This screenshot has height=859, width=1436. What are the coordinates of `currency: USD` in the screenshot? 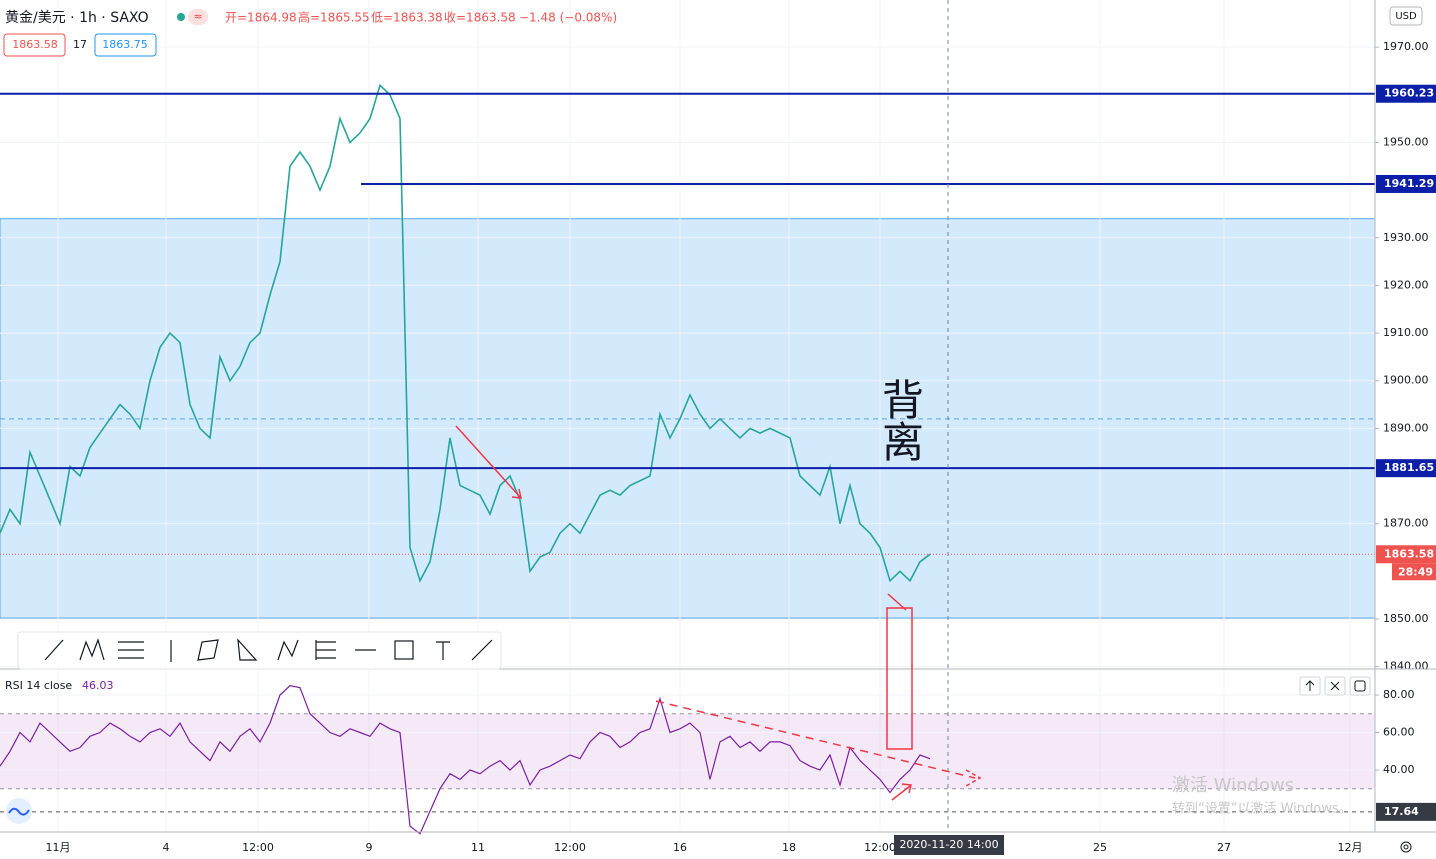 It's located at (1406, 16).